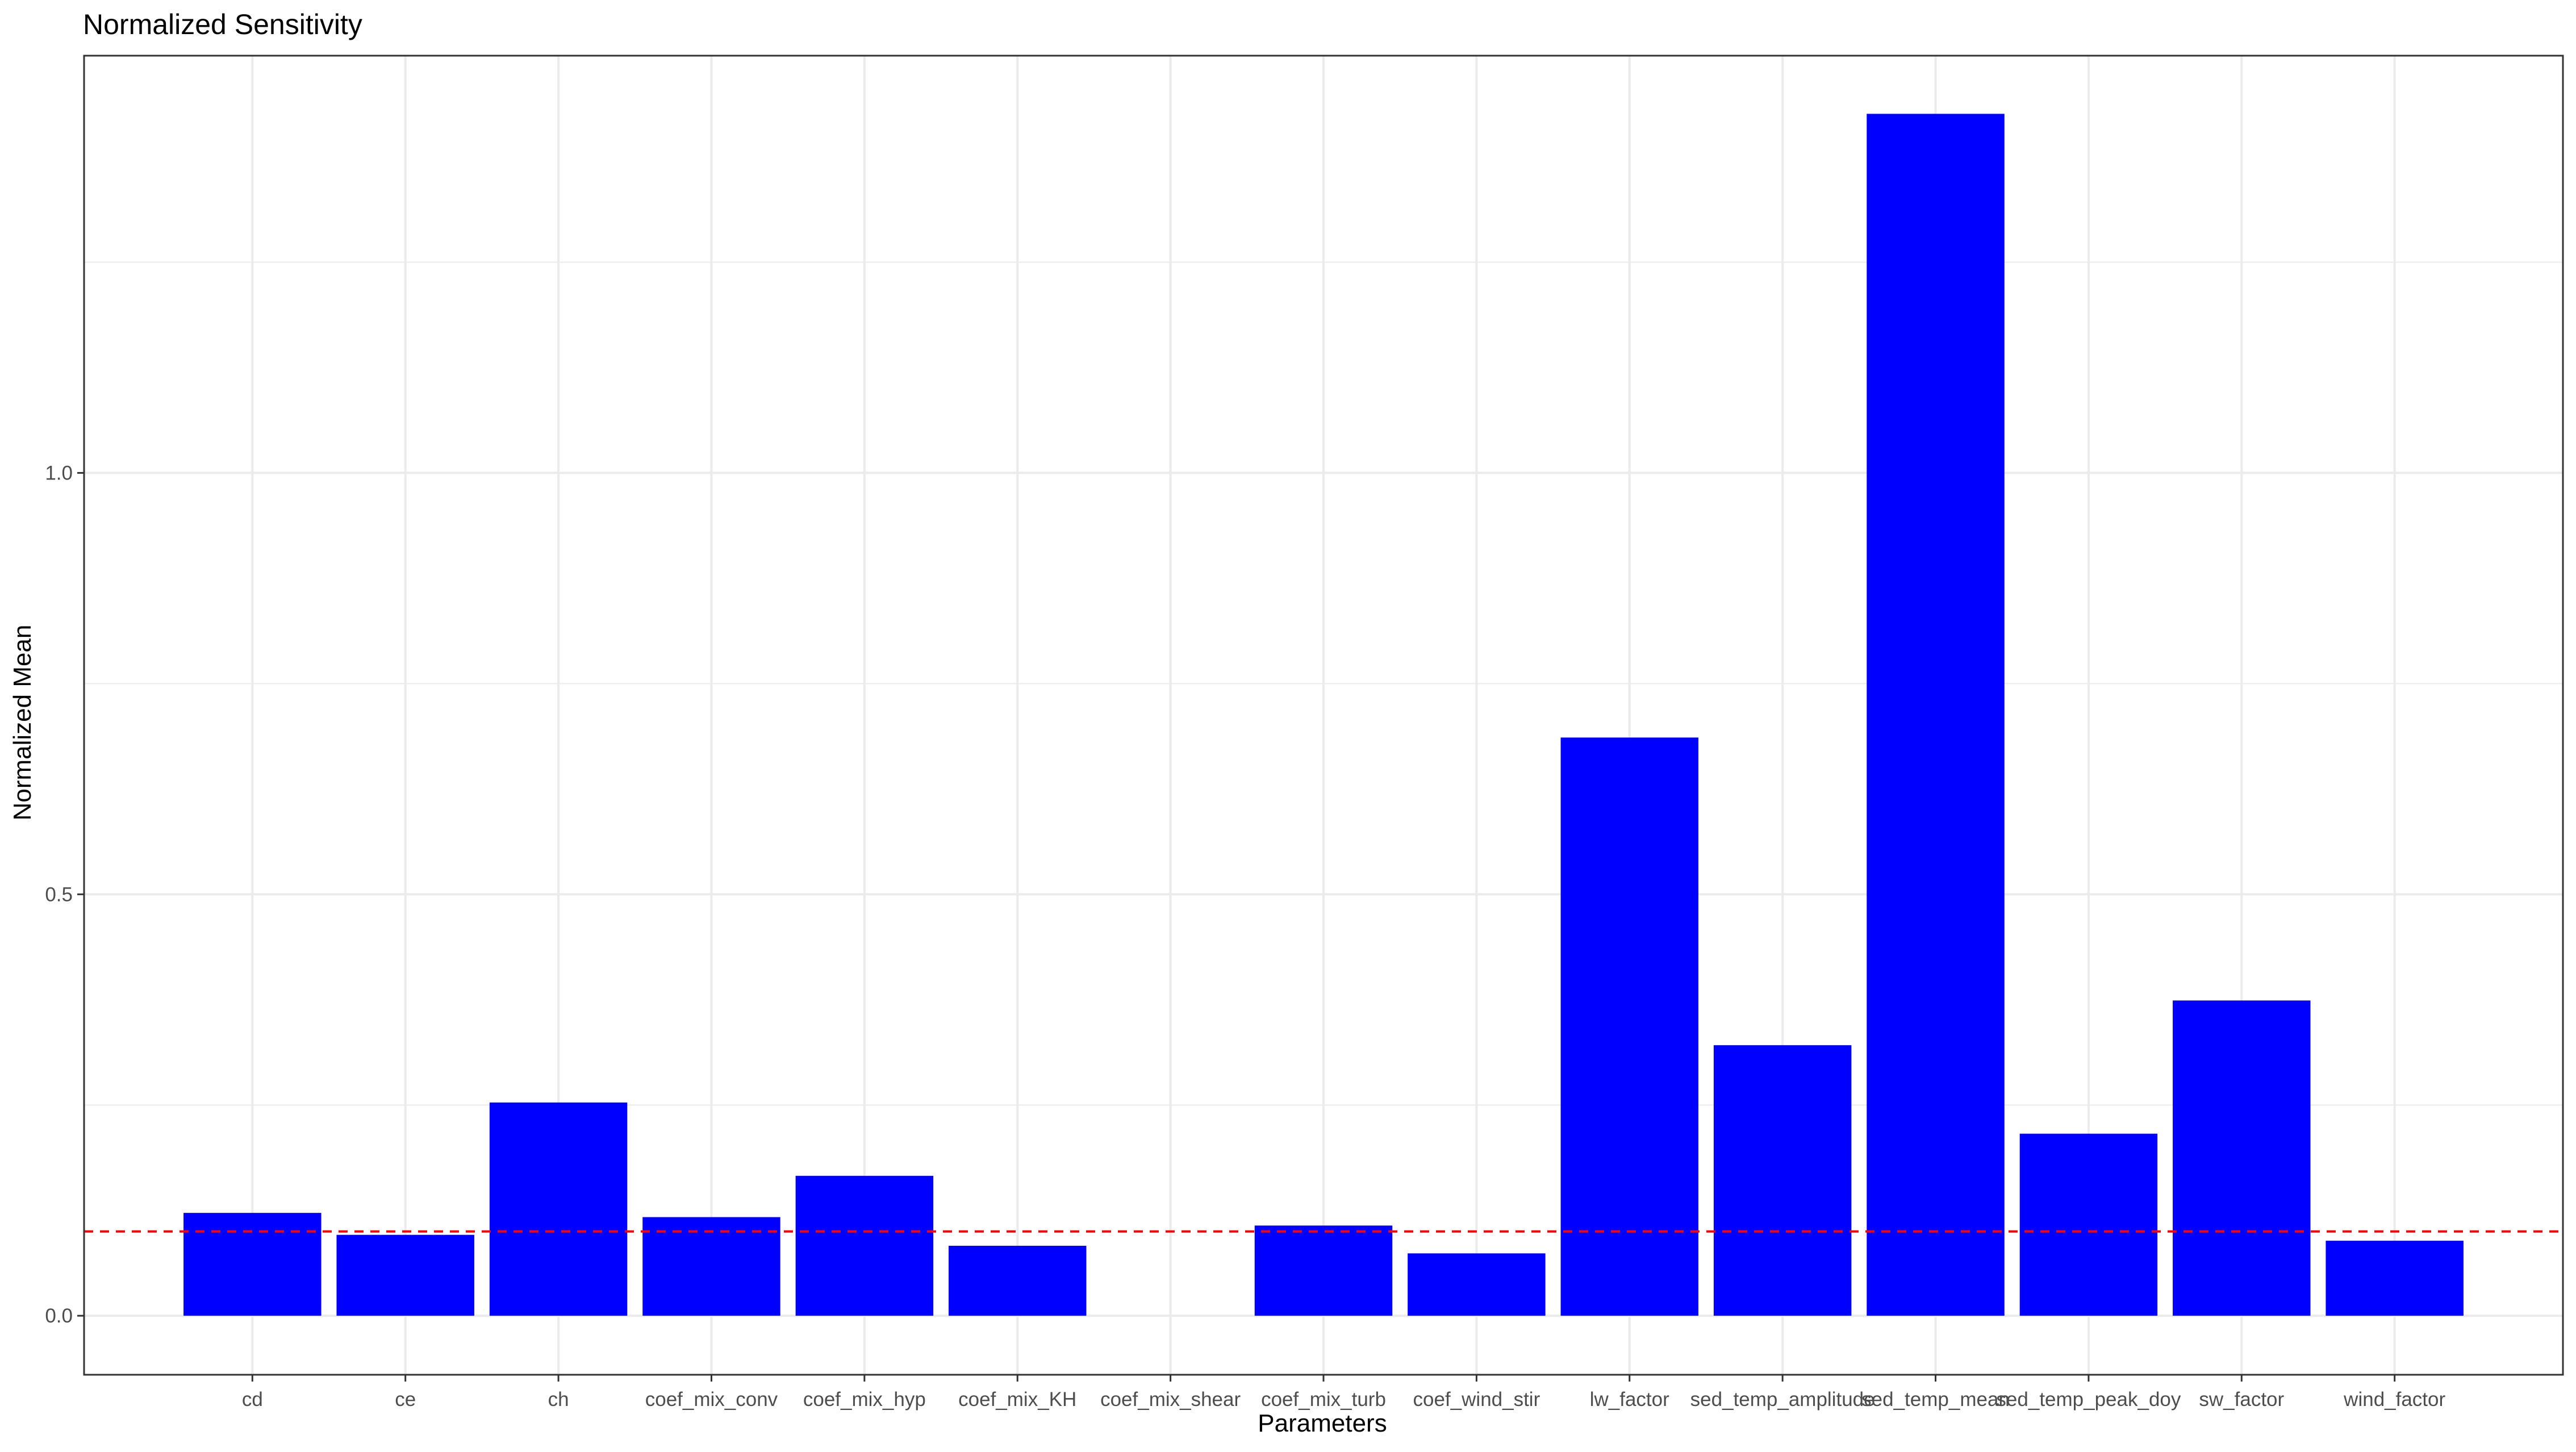 The image size is (2576, 1452). Describe the element at coordinates (59, 1316) in the screenshot. I see `y-tick-label: 0.0` at that location.